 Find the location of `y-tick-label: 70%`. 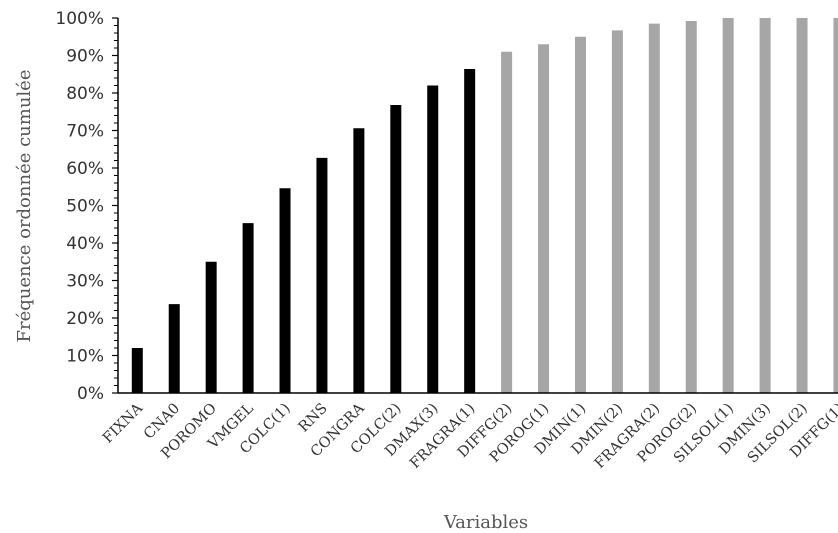

y-tick-label: 70% is located at coordinates (85, 132).